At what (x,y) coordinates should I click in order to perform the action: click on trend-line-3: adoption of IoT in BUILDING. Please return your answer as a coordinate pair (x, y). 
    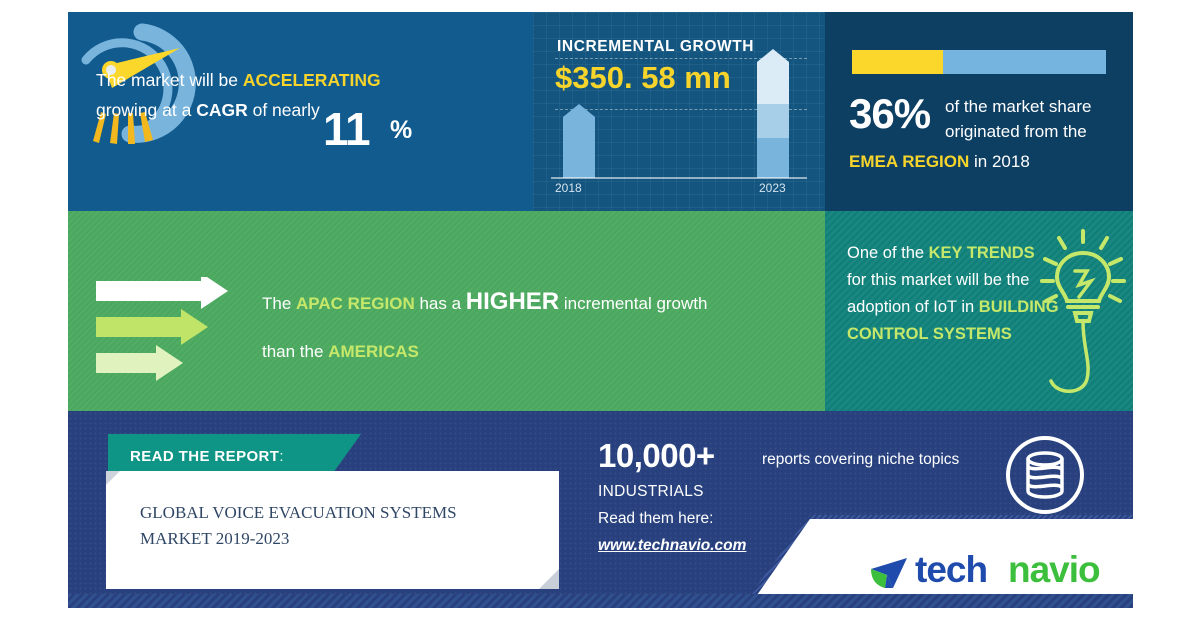
    Looking at the image, I should click on (953, 307).